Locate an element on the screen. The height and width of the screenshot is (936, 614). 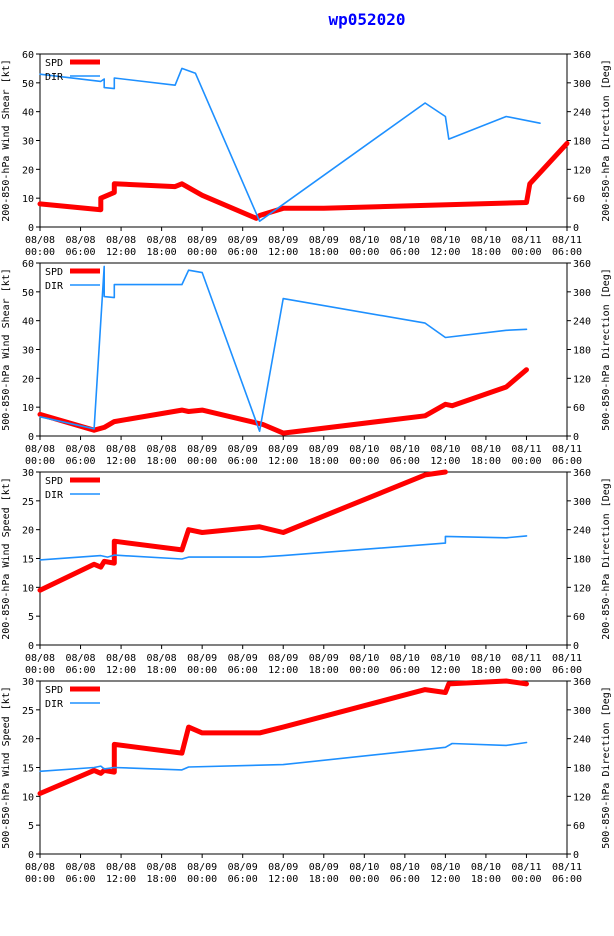
left-y-tick-label: 40 is located at coordinates (28, 113).